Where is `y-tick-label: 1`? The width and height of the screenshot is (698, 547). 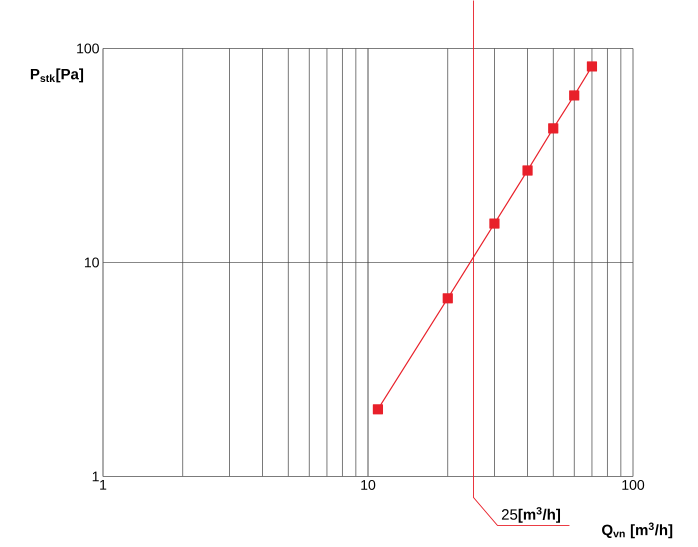 y-tick-label: 1 is located at coordinates (95, 476).